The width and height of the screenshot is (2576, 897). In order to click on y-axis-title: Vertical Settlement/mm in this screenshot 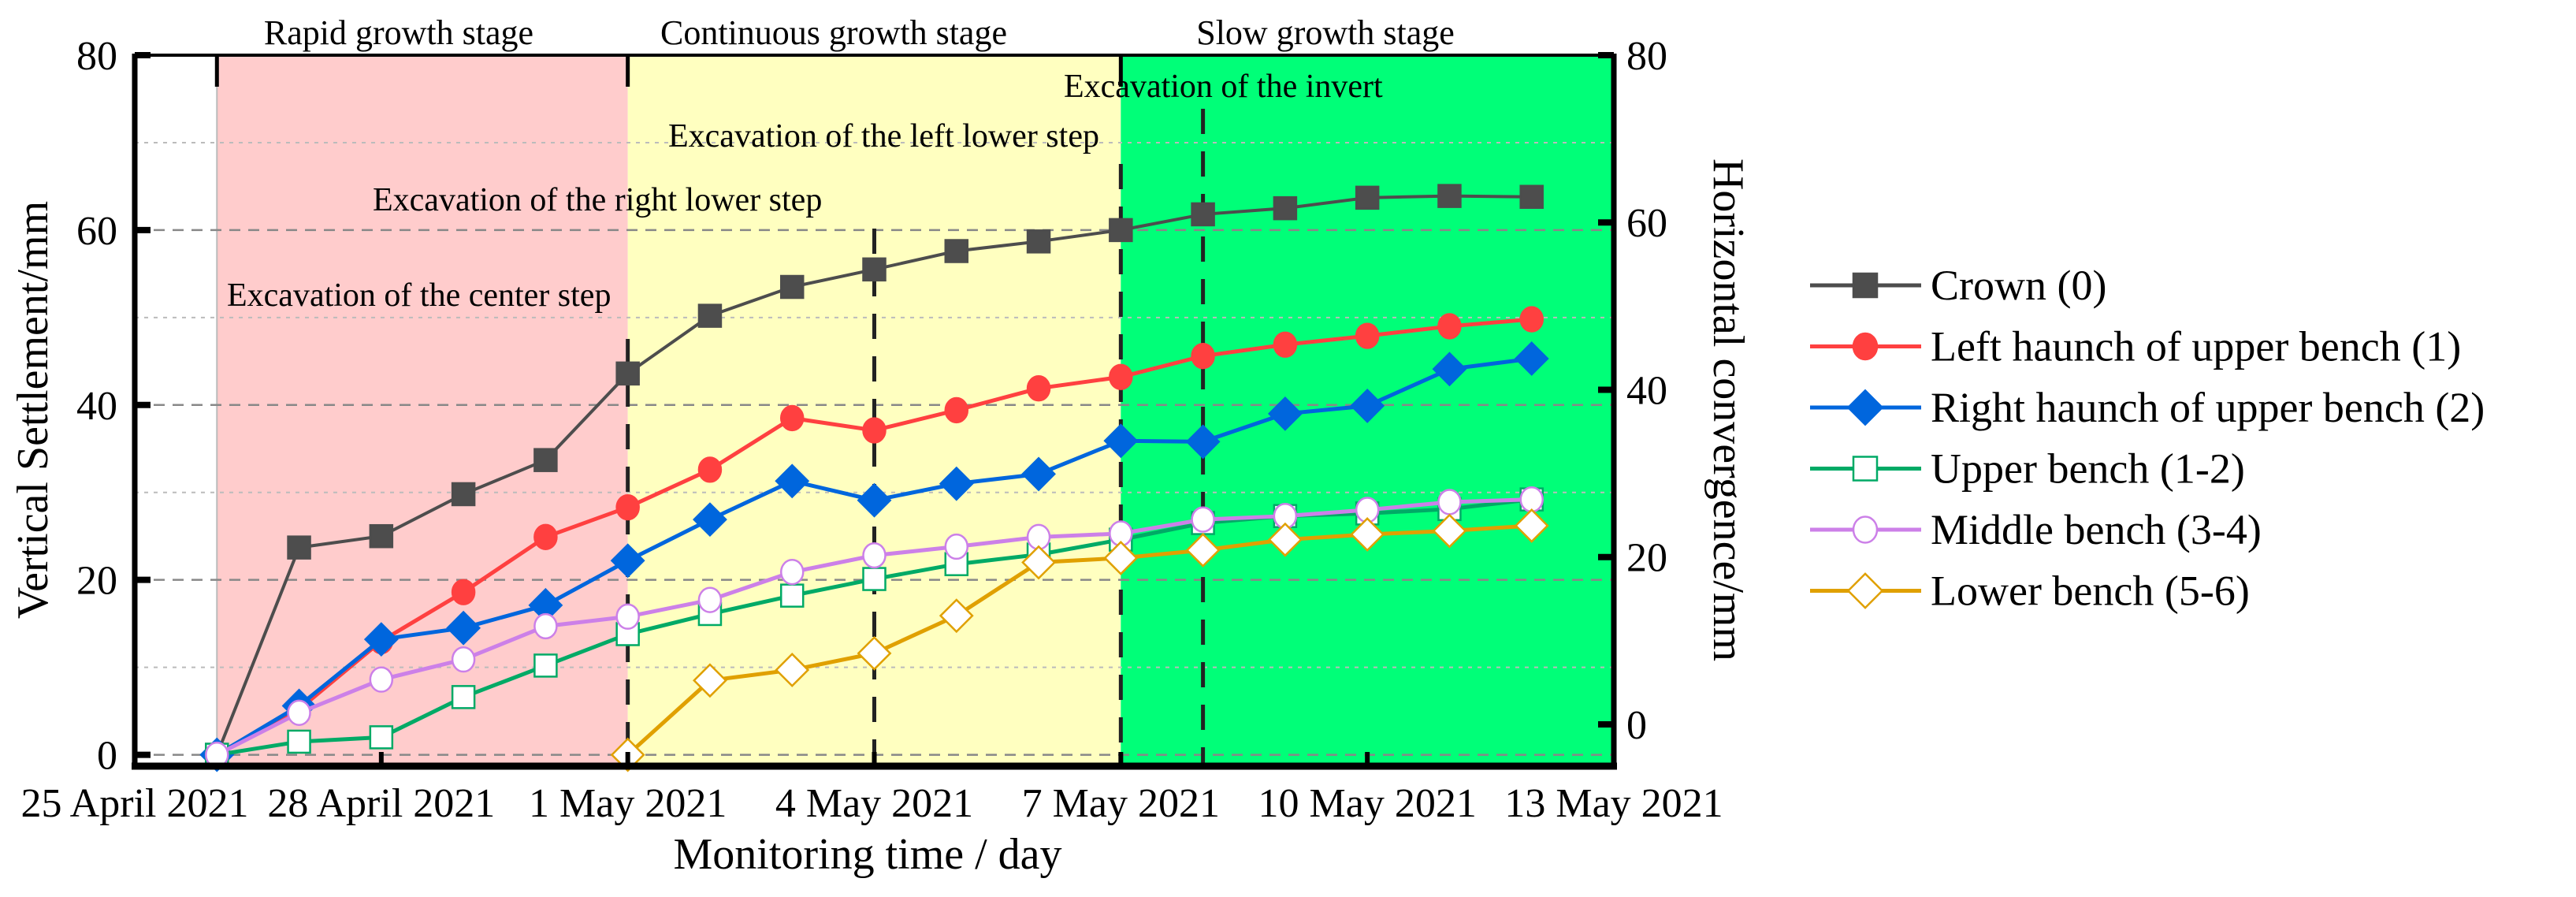, I will do `click(33, 410)`.